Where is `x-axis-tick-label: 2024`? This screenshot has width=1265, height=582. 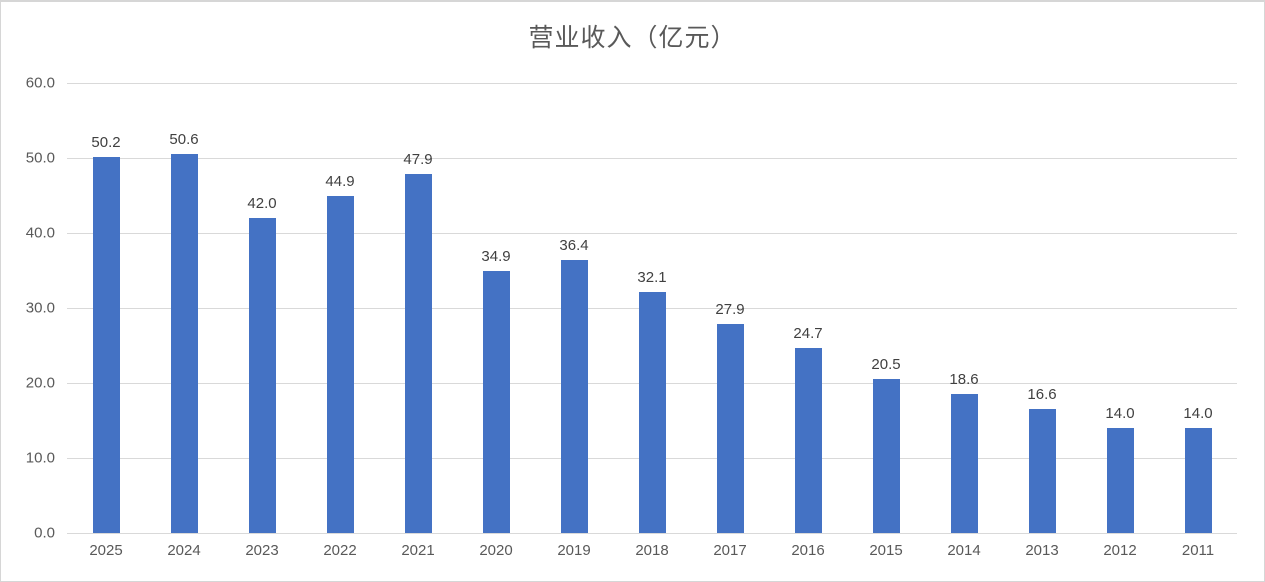 x-axis-tick-label: 2024 is located at coordinates (184, 550).